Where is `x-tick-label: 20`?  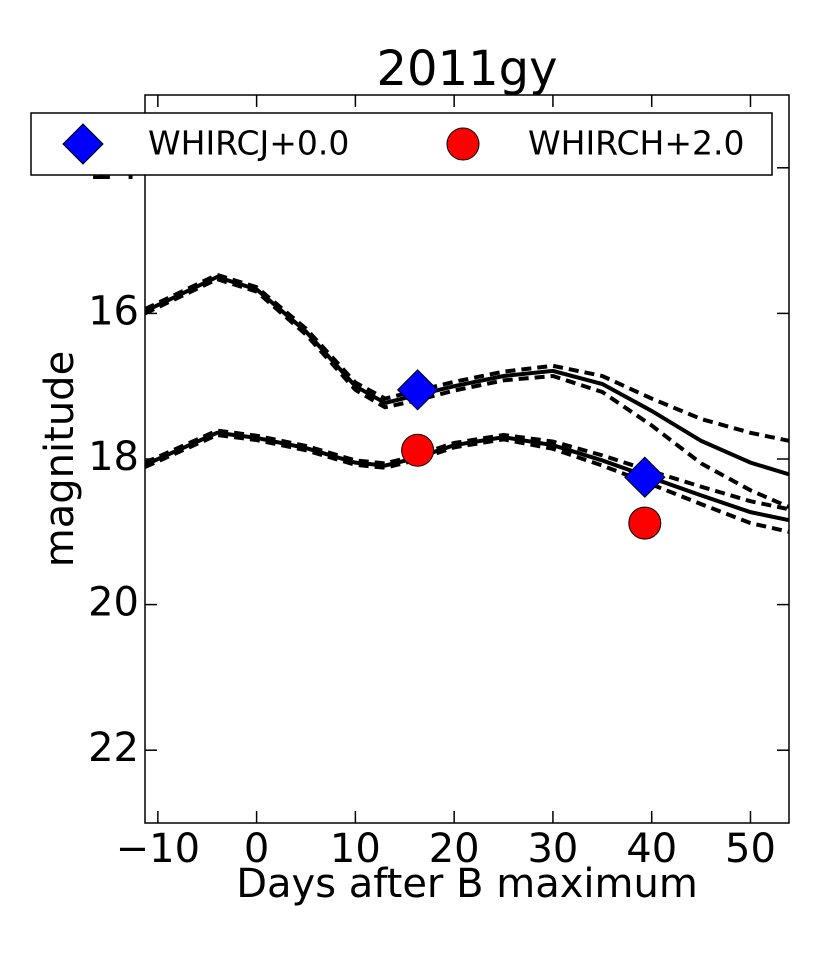
x-tick-label: 20 is located at coordinates (454, 849).